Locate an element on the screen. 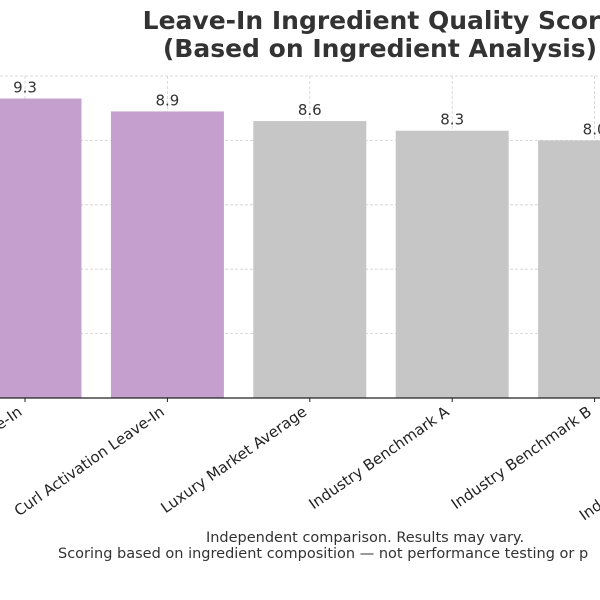  x-tick-label: e-In is located at coordinates (12, 418).